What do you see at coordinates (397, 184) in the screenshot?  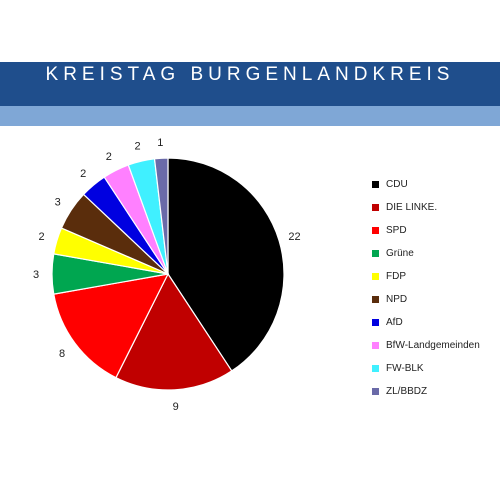 I see `legend-label: CDU` at bounding box center [397, 184].